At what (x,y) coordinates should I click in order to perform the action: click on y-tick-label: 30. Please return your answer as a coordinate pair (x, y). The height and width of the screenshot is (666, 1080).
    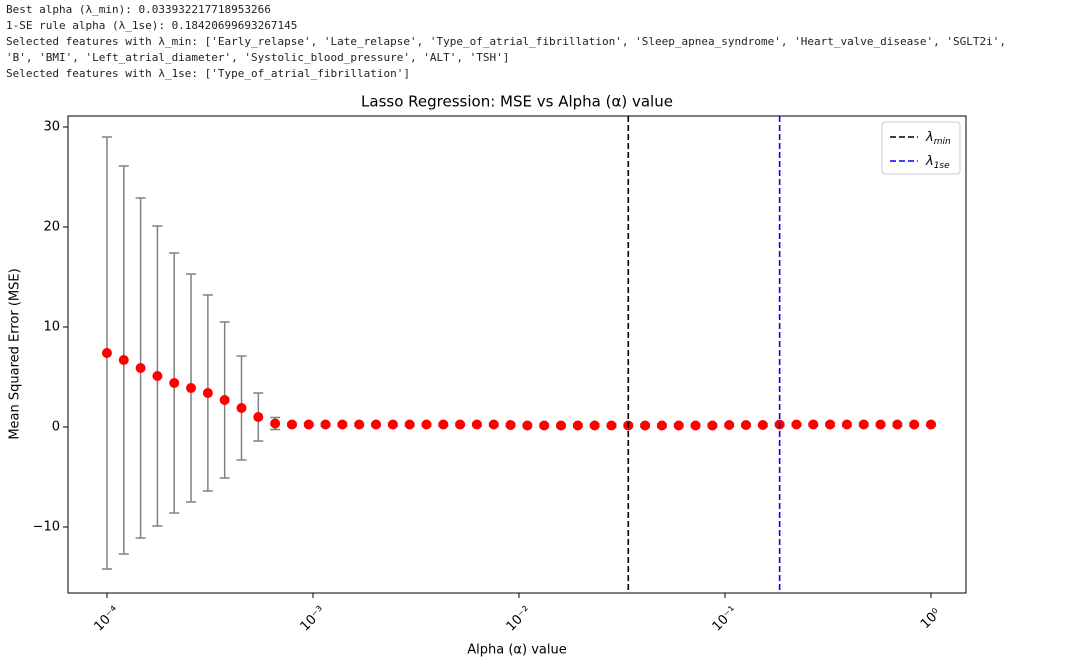
    Looking at the image, I should click on (51, 127).